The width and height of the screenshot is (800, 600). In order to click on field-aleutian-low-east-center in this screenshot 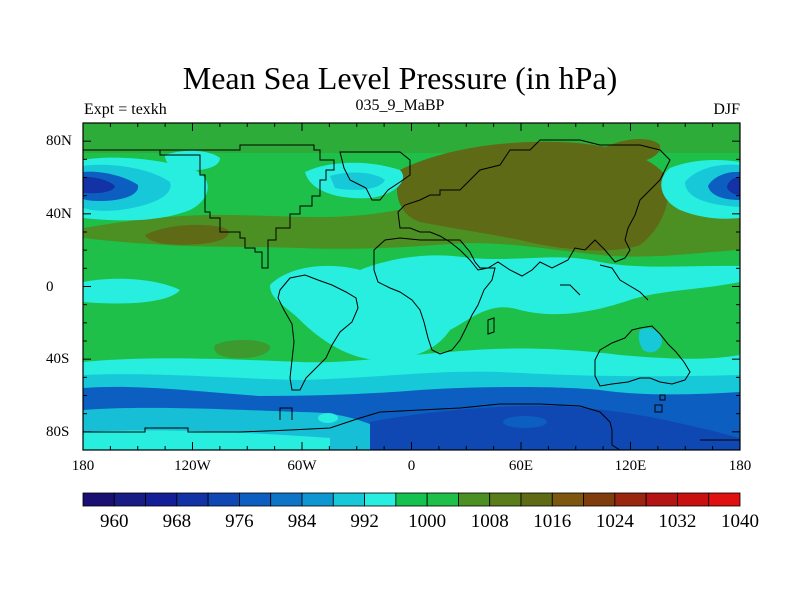, I will do `click(733, 186)`.